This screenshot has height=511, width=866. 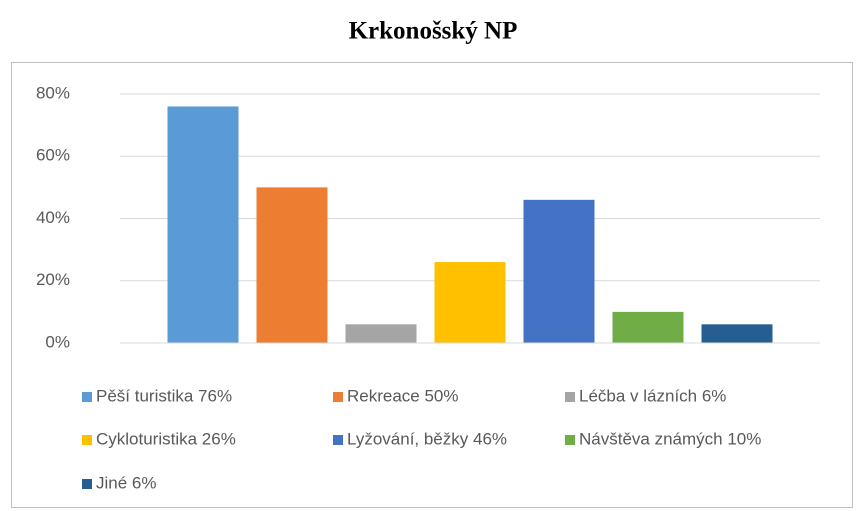 I want to click on legend-label: Léčba v lázních 6%, so click(x=652, y=395).